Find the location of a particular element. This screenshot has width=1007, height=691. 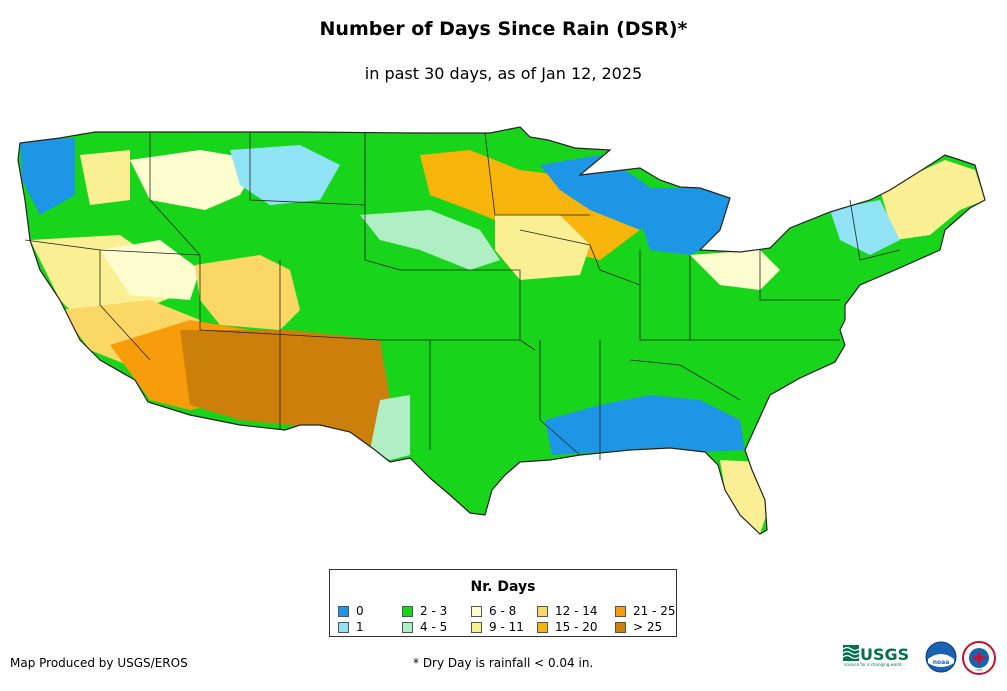

noaa-logo-text: noaa is located at coordinates (941, 662).